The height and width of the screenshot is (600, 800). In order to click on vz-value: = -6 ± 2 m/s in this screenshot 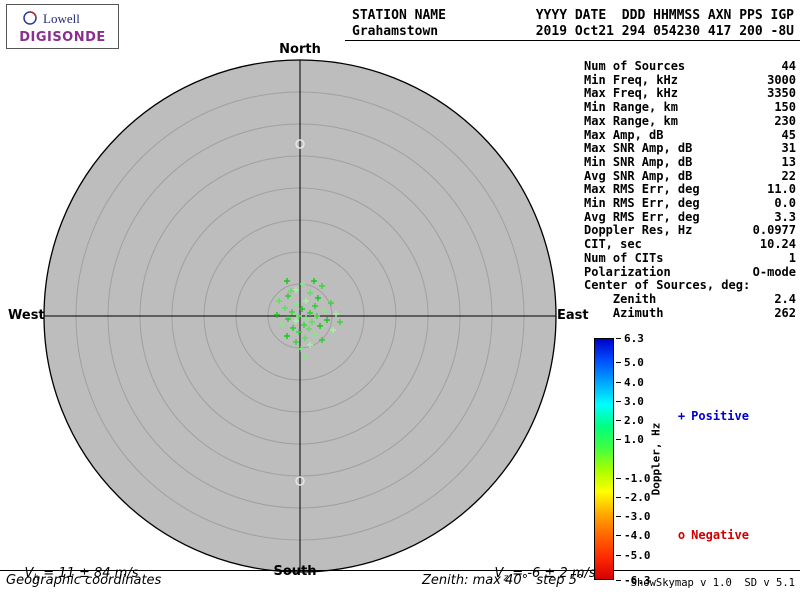, I will do `click(552, 573)`.